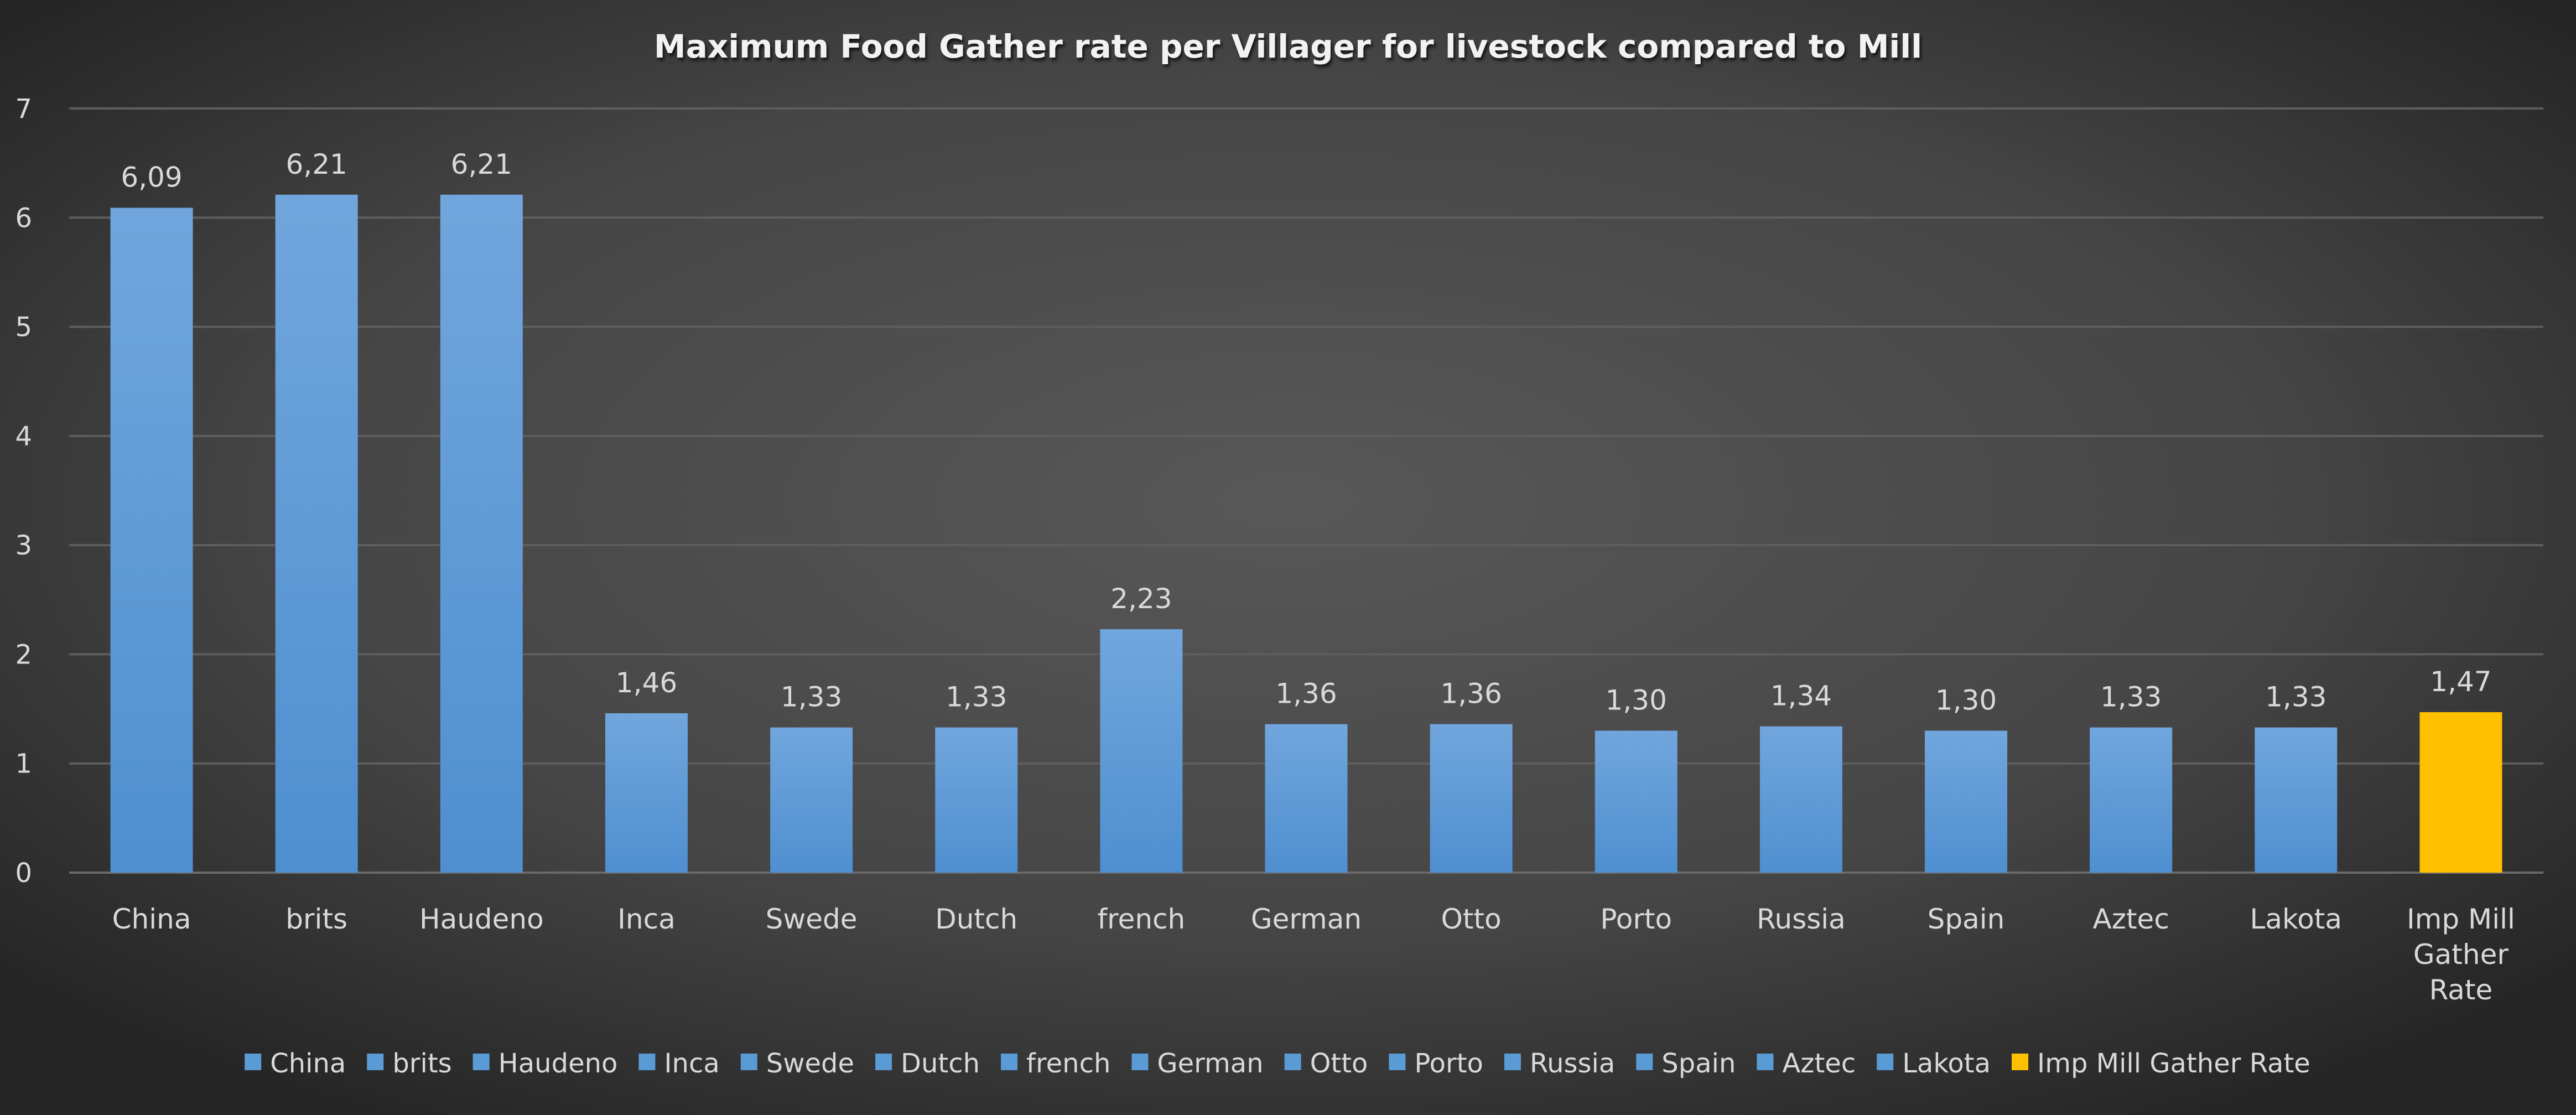 The width and height of the screenshot is (2576, 1115). I want to click on legend-label: Imp Mill Gather Rate, so click(2173, 1063).